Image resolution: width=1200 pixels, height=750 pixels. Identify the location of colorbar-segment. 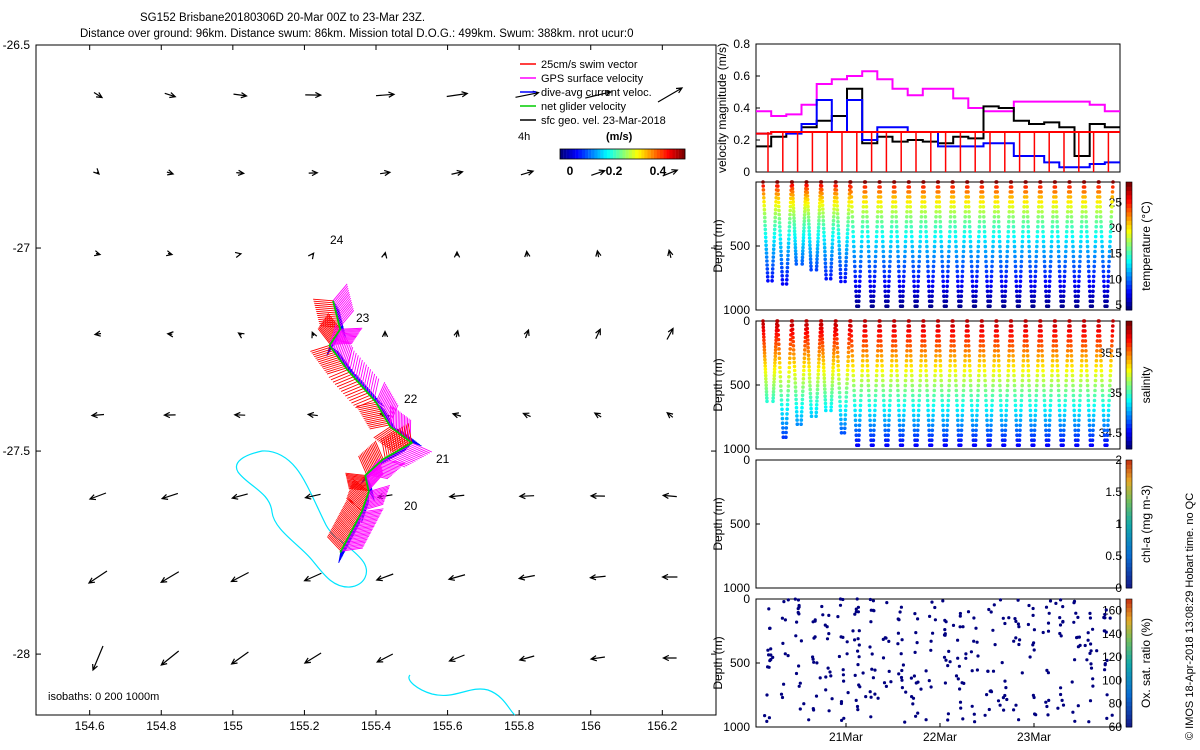
(662, 154).